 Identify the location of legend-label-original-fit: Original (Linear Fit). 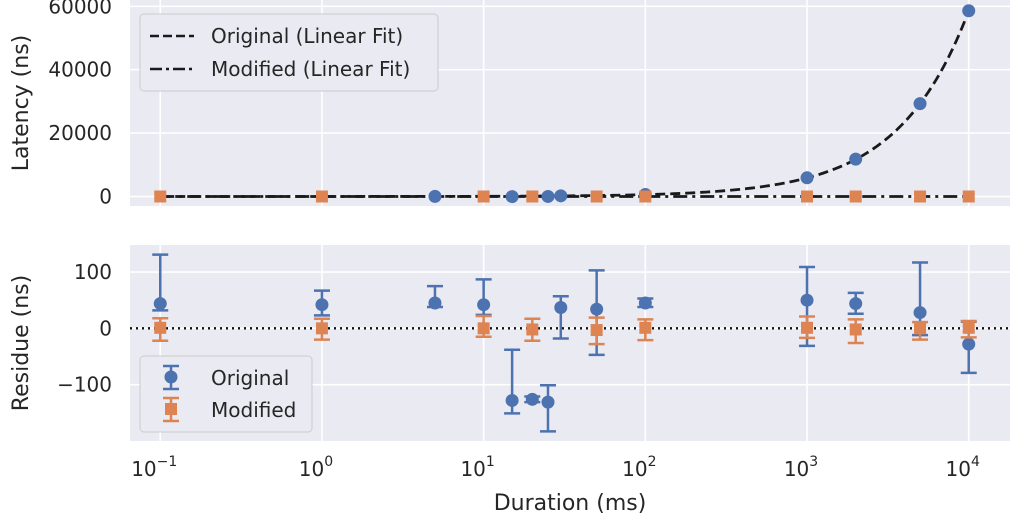
(307, 36).